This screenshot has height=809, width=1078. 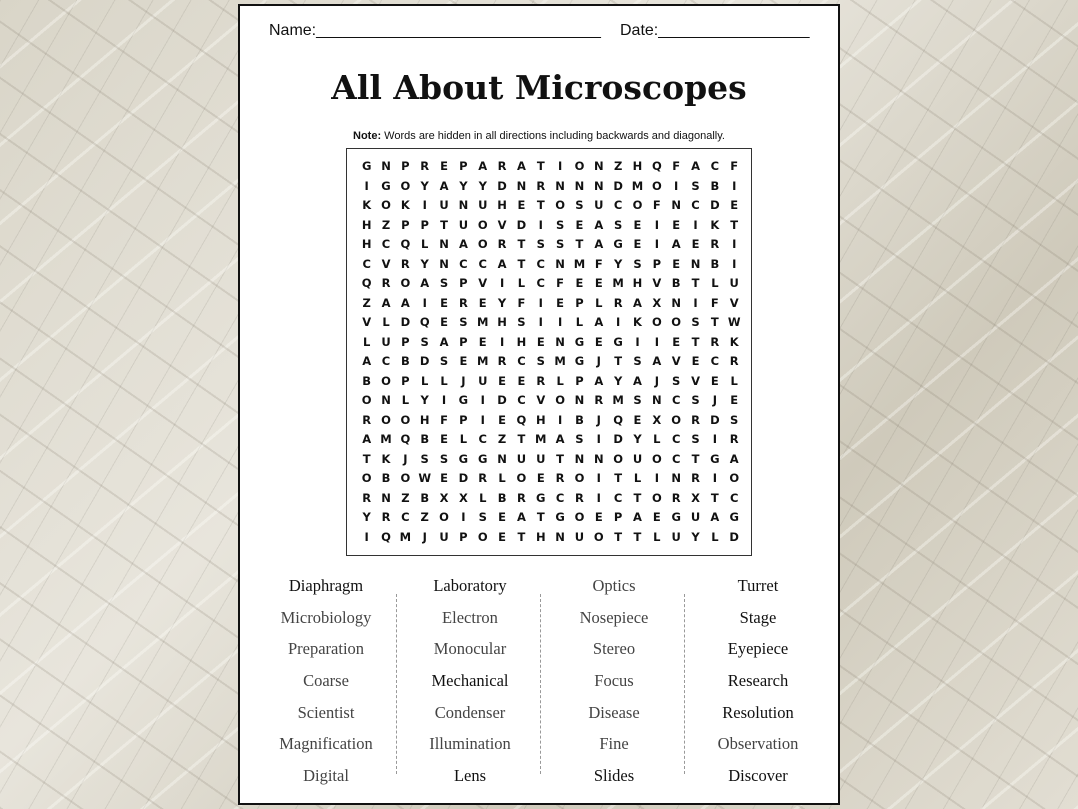 What do you see at coordinates (326, 585) in the screenshot?
I see `word-item: Diaphragm` at bounding box center [326, 585].